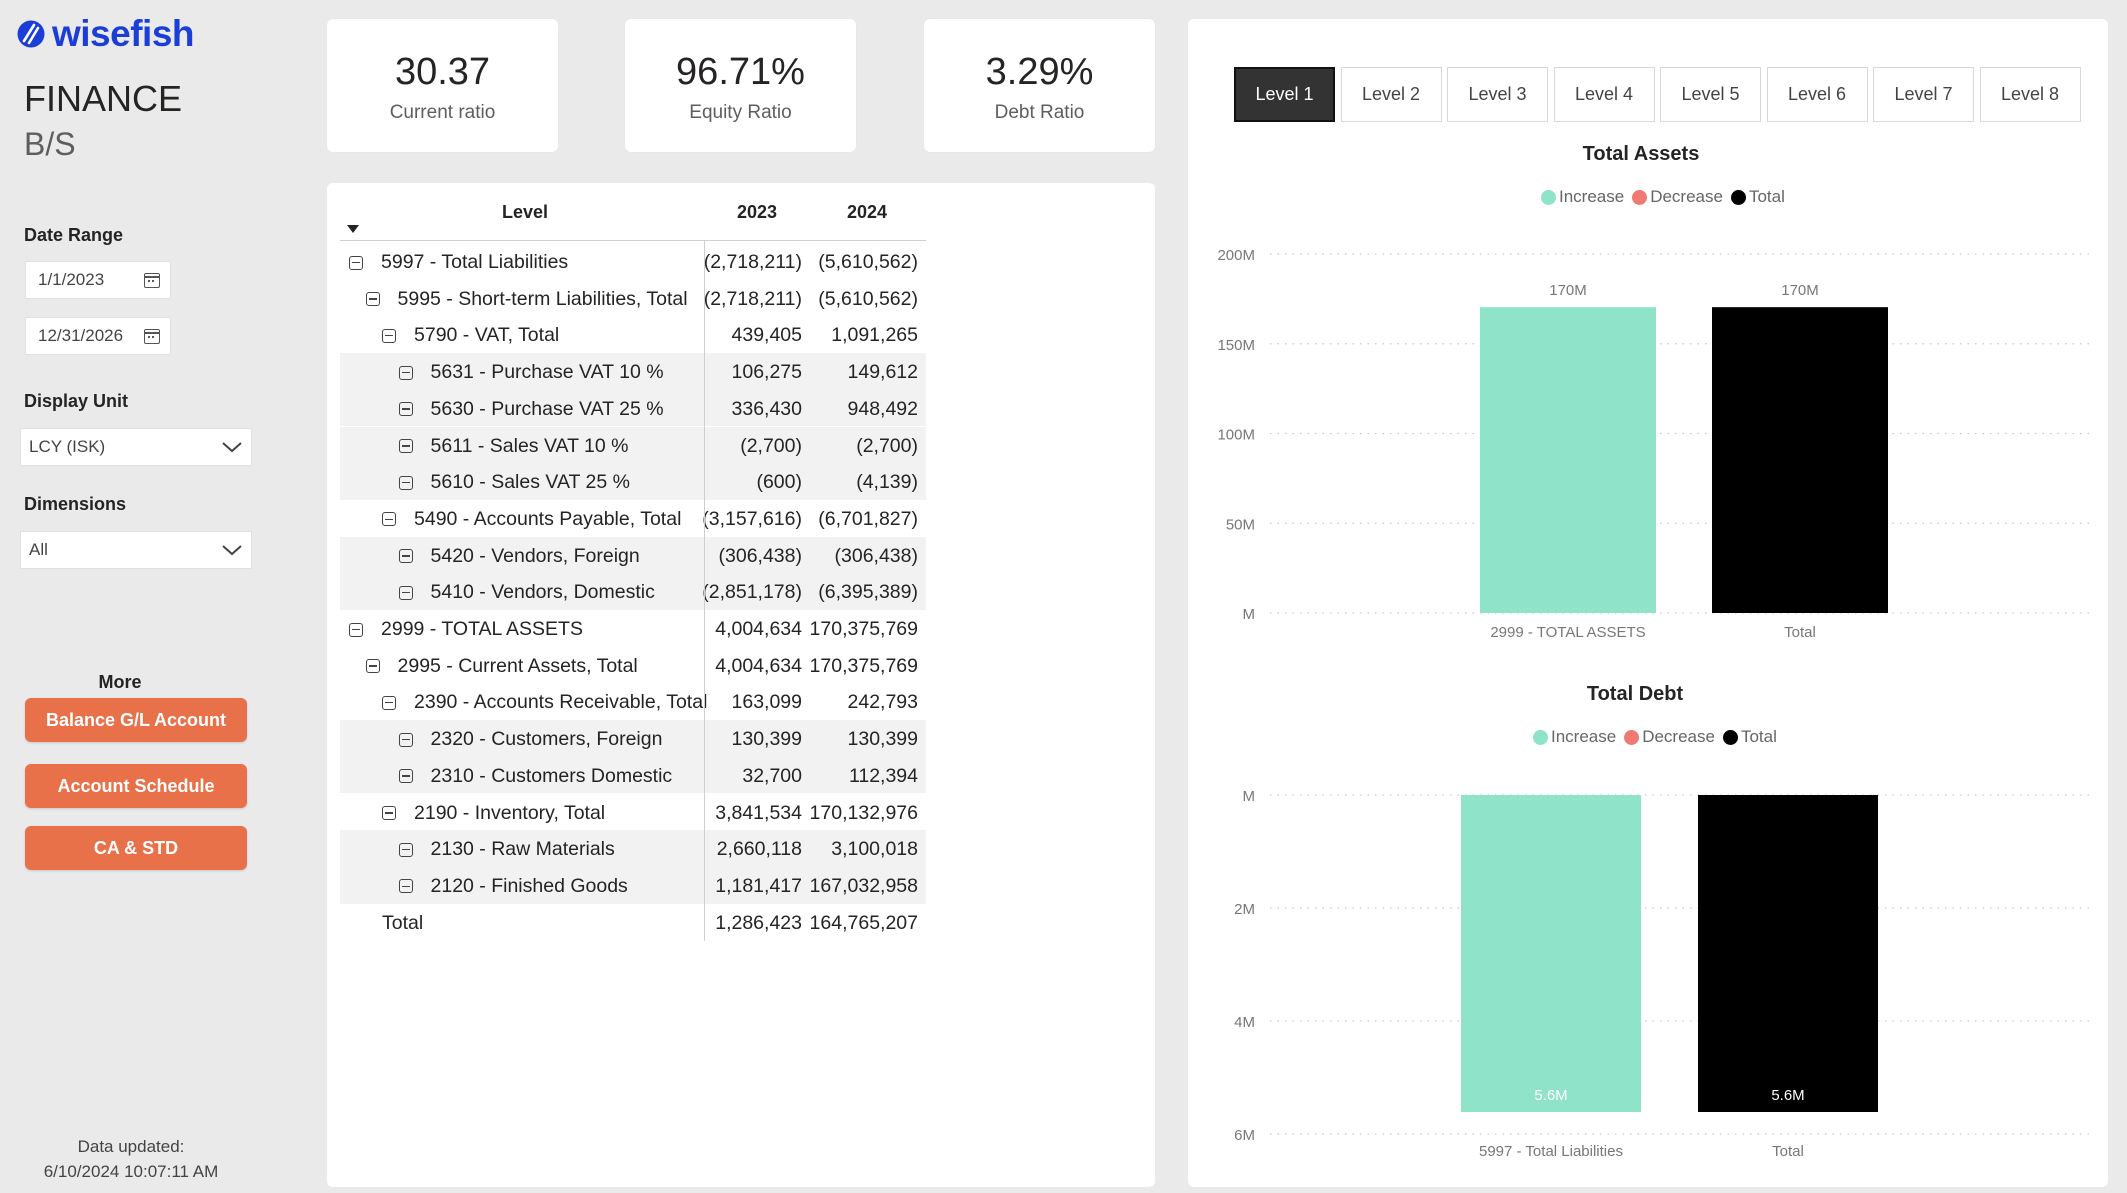  I want to click on cell-2024: (6,395,389), so click(868, 592).